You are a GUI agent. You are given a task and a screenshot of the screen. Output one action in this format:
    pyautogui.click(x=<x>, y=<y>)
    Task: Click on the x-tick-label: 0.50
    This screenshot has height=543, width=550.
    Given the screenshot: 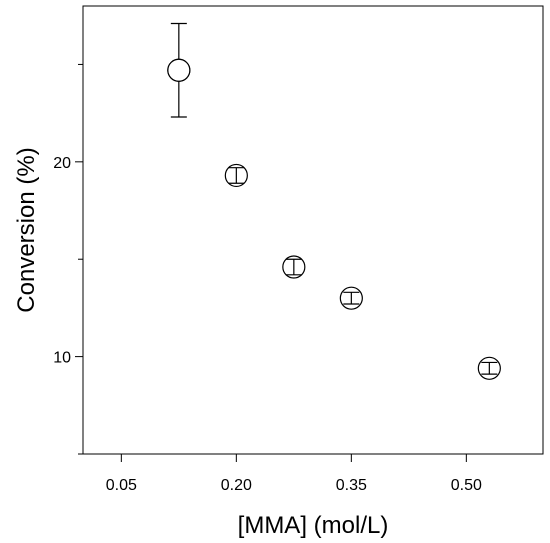 What is the action you would take?
    pyautogui.click(x=466, y=485)
    